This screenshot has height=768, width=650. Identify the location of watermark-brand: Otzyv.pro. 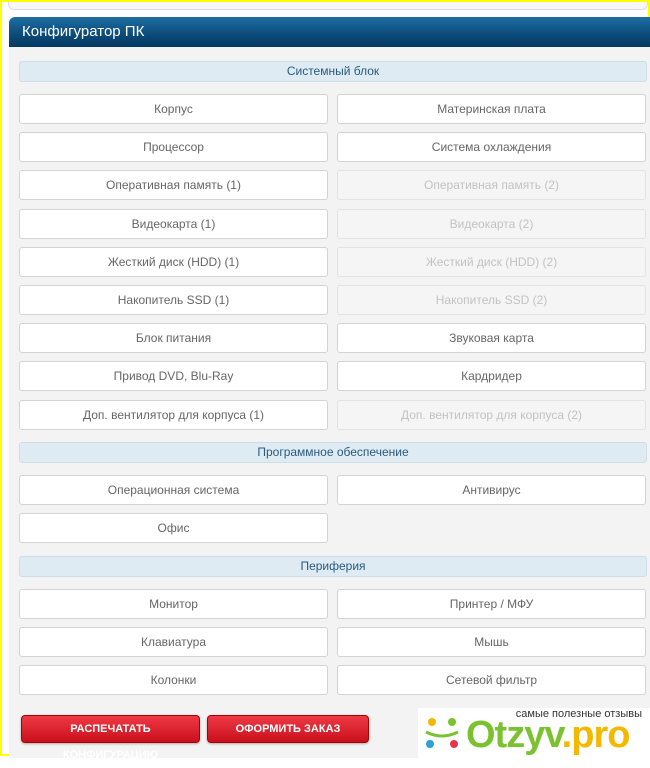
(548, 735).